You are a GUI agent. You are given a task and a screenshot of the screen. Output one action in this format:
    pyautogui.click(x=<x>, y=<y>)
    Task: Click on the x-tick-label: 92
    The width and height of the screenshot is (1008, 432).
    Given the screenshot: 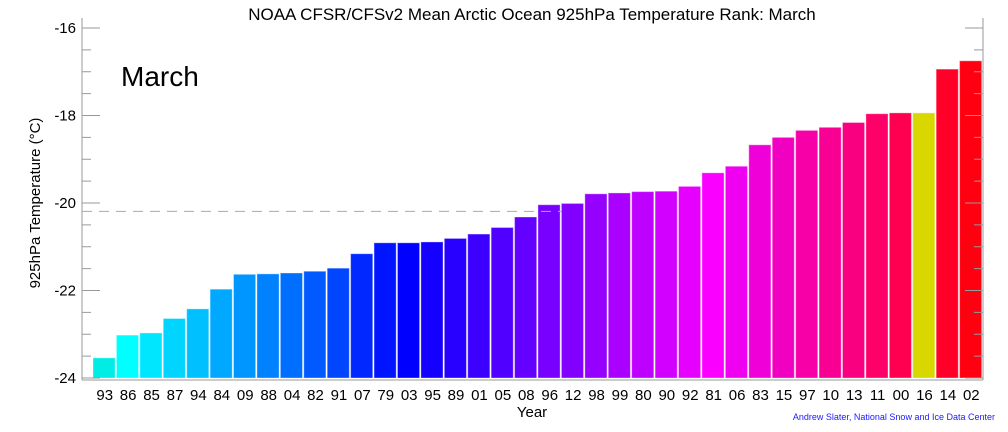 What is the action you would take?
    pyautogui.click(x=690, y=395)
    